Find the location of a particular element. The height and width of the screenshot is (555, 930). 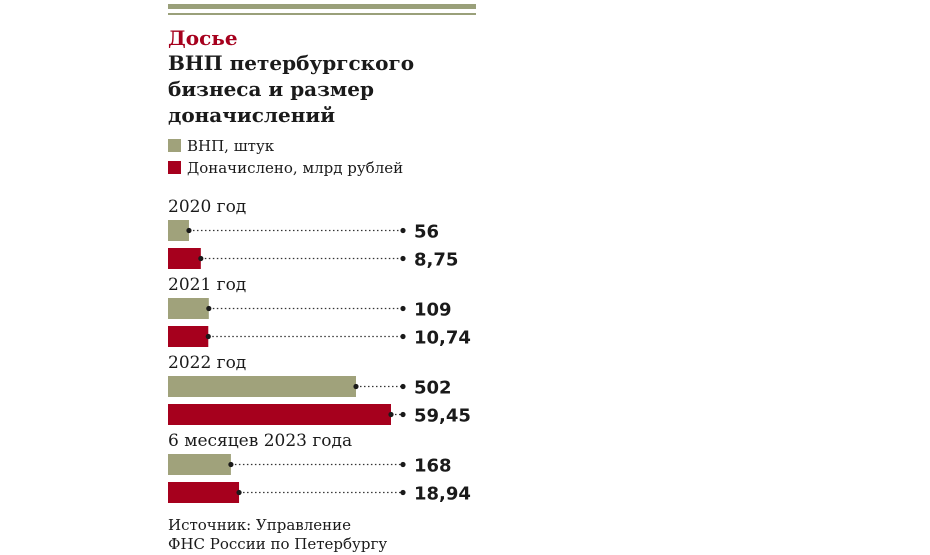

legend-label-charges: Доначислено, млрд рублей is located at coordinates (295, 168).